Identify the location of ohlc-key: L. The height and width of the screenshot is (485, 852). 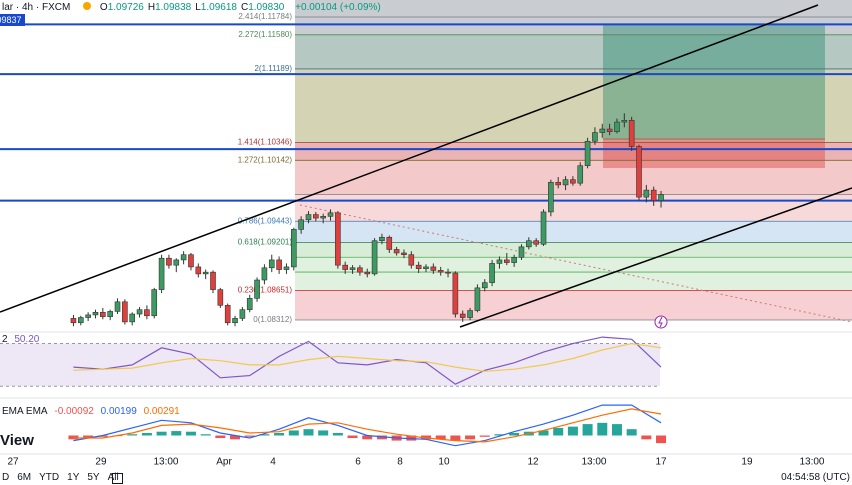
(198, 7).